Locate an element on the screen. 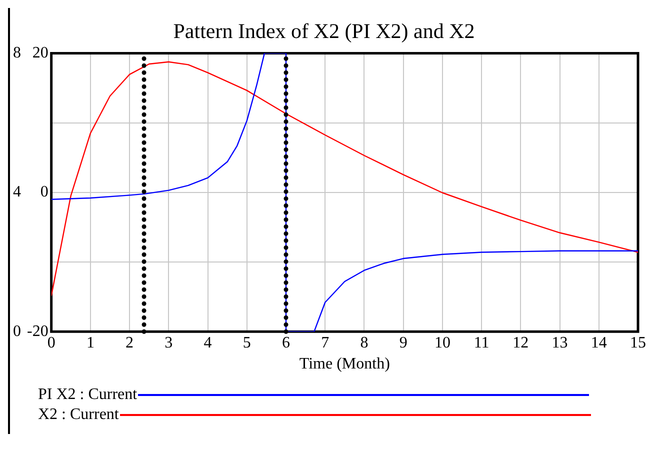  x-tick-label: 12 is located at coordinates (520, 343).